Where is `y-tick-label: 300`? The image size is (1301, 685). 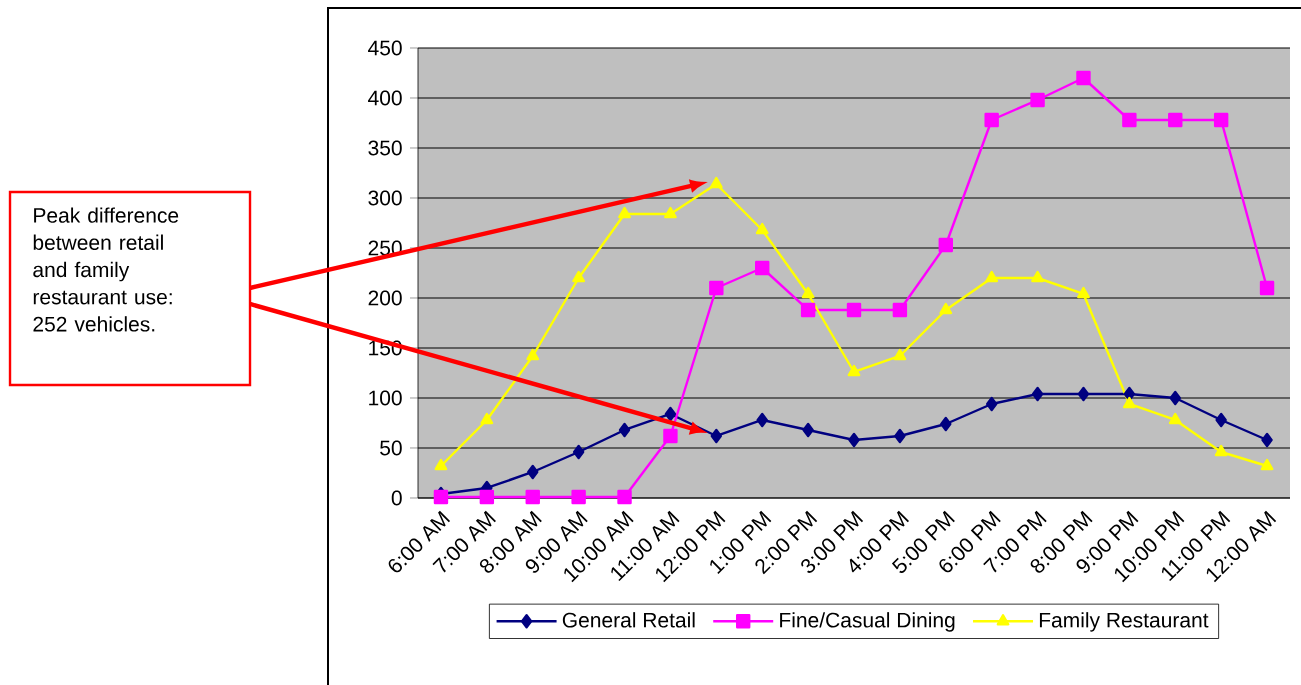
y-tick-label: 300 is located at coordinates (385, 198).